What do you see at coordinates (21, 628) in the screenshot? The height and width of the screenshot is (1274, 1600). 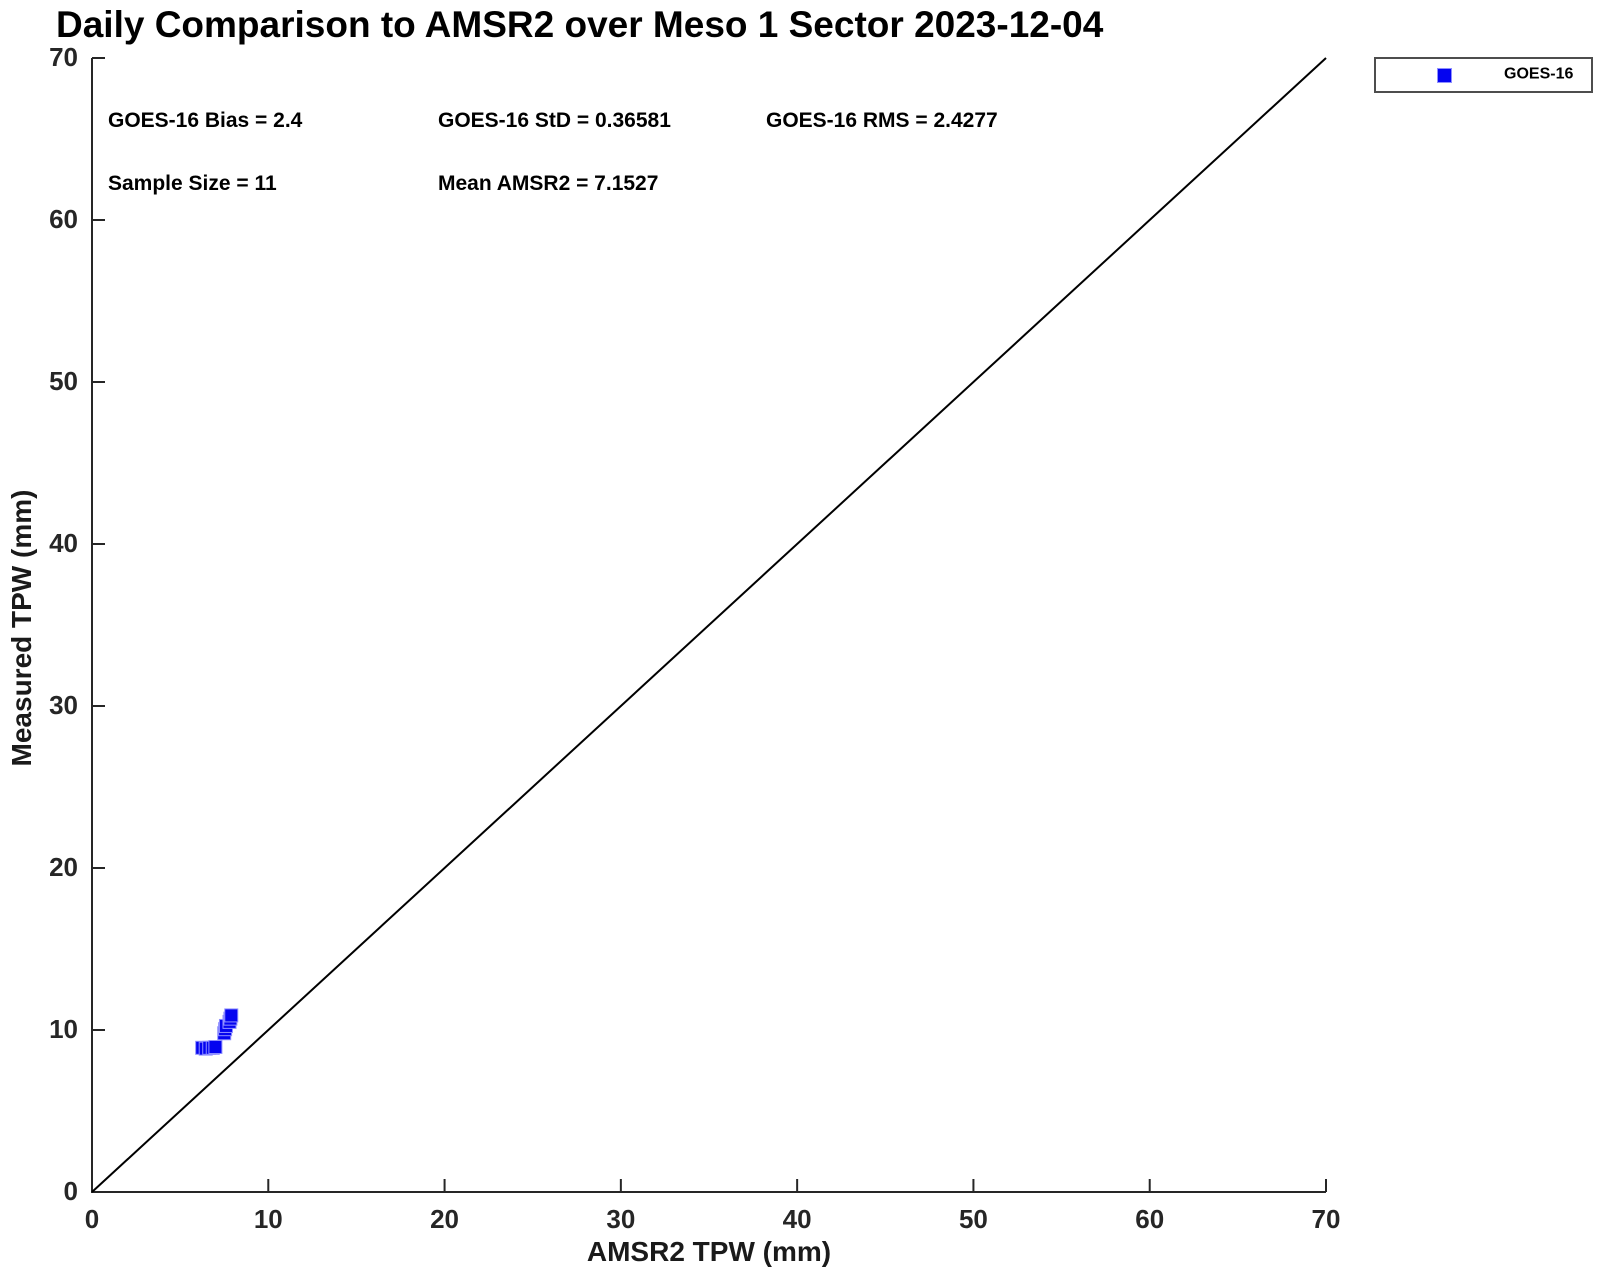 I see `y-axis-label: Measured TPW (mm)` at bounding box center [21, 628].